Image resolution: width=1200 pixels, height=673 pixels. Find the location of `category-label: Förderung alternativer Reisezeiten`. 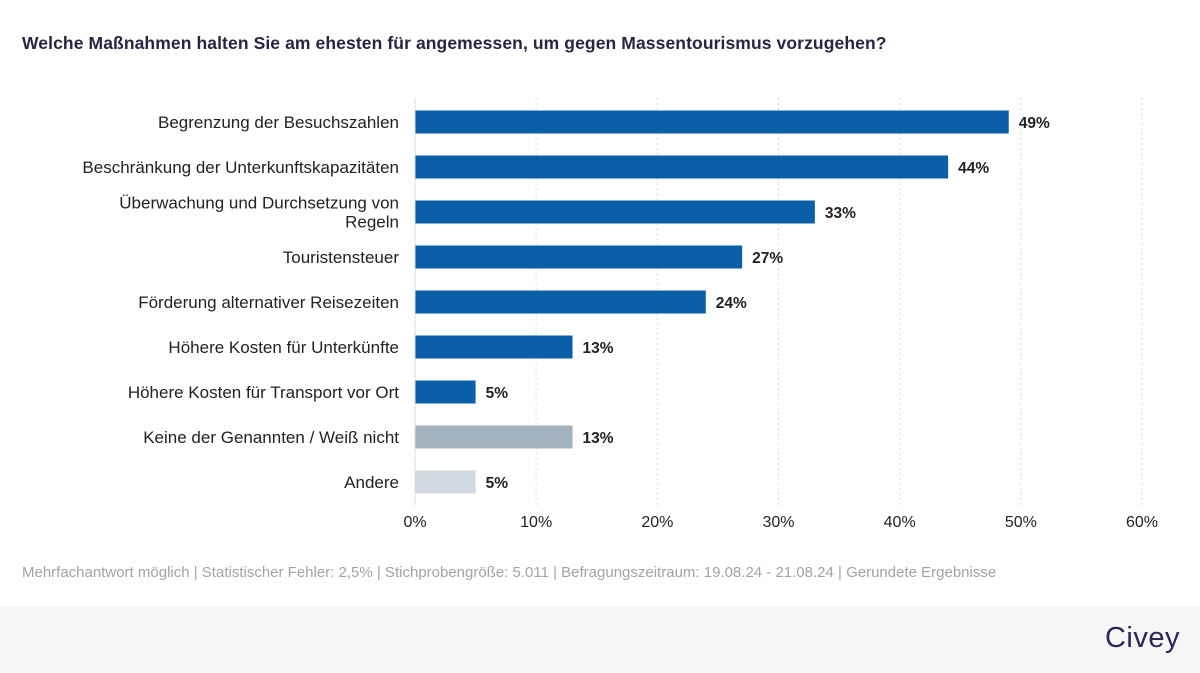

category-label: Förderung alternativer Reisezeiten is located at coordinates (268, 302).